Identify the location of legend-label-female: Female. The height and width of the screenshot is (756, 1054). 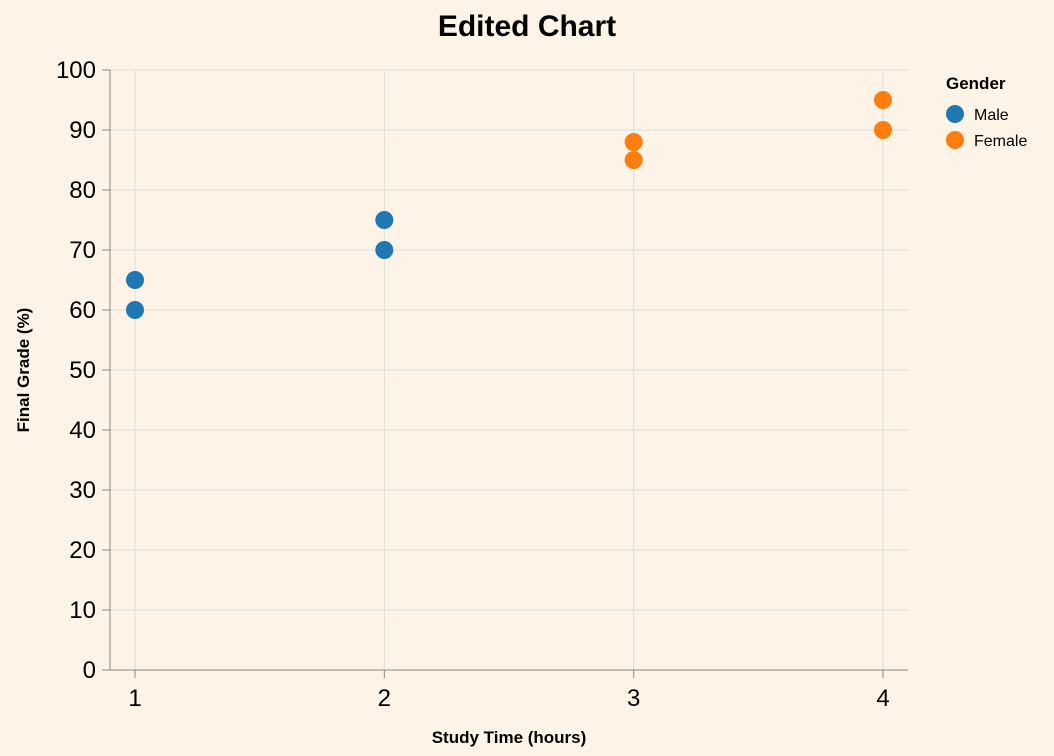
(1000, 141).